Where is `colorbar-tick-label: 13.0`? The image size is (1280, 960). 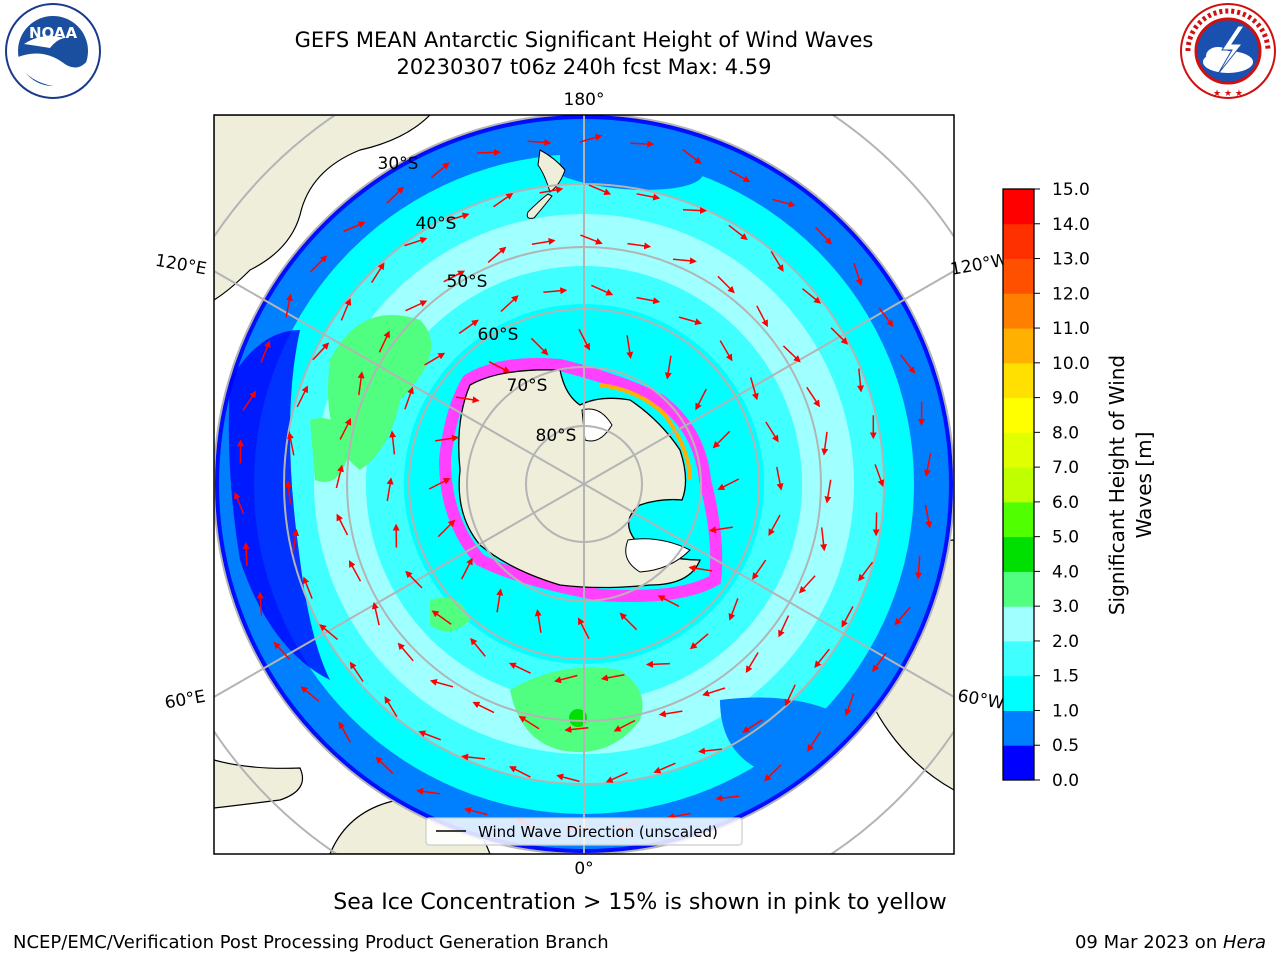
colorbar-tick-label: 13.0 is located at coordinates (1071, 260).